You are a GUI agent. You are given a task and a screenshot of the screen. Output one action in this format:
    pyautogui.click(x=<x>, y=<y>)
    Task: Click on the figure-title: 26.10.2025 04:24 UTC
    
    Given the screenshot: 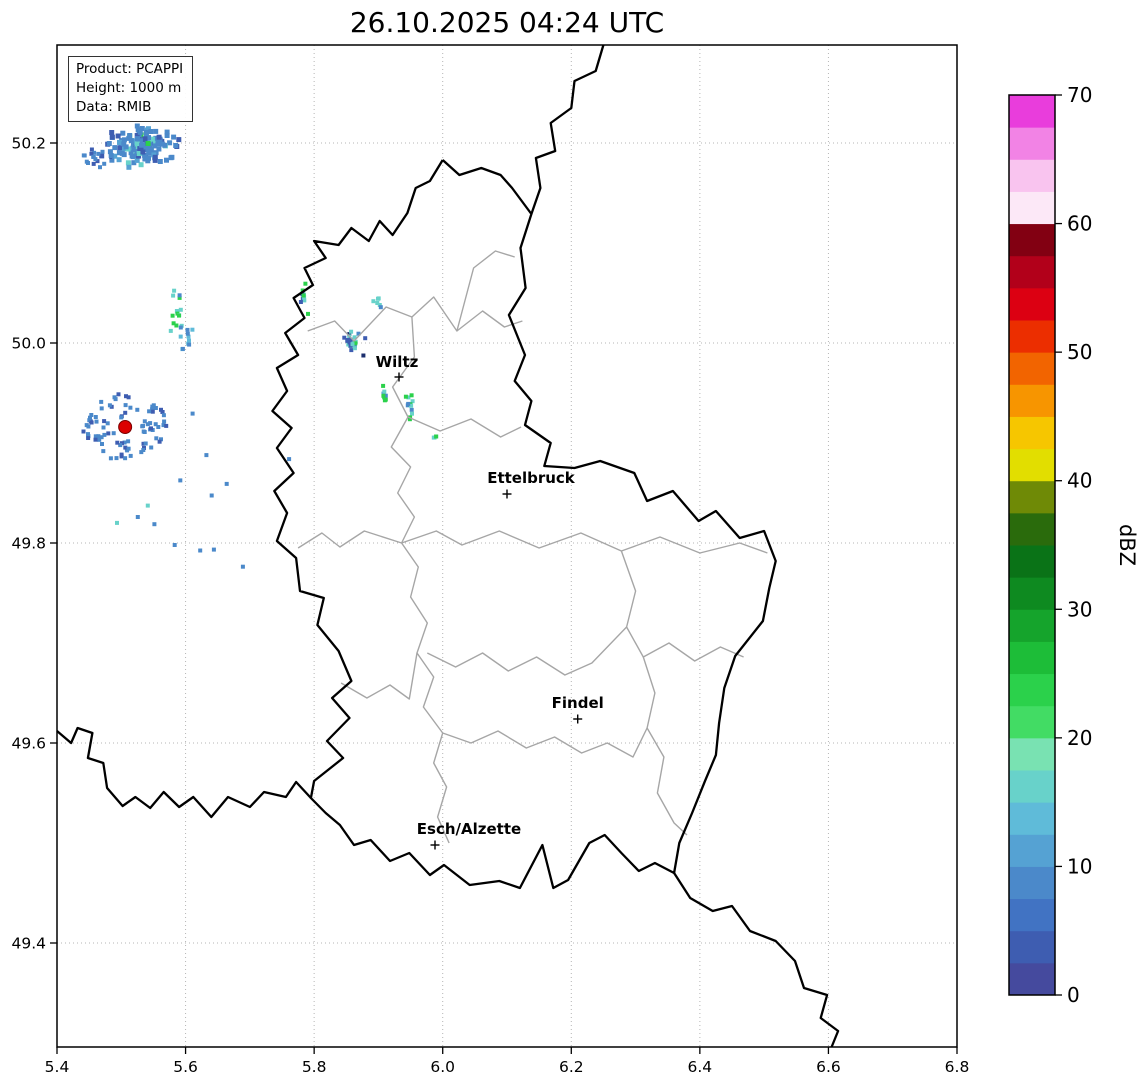 What is the action you would take?
    pyautogui.click(x=507, y=22)
    